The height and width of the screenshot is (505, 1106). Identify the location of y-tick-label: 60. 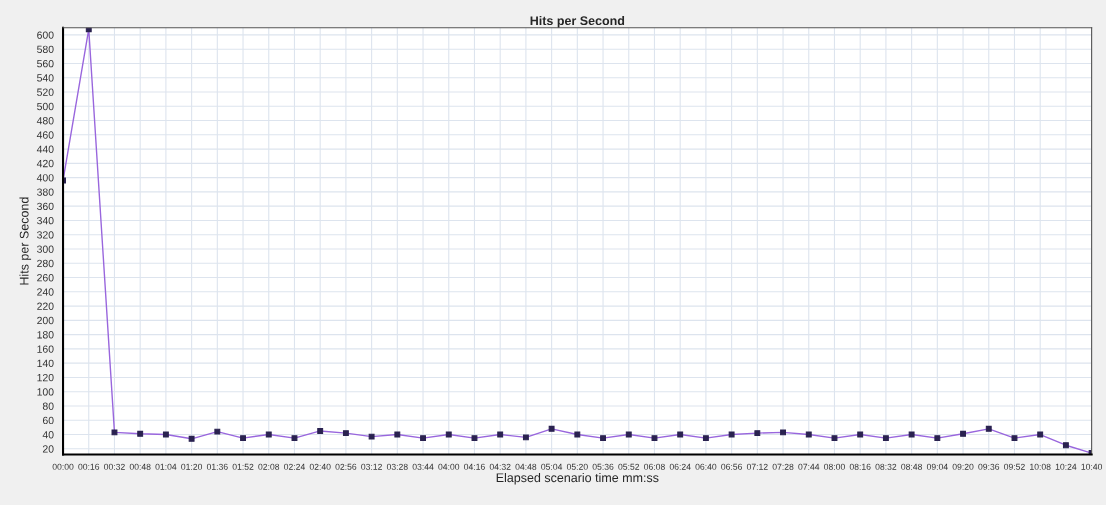
(48, 420).